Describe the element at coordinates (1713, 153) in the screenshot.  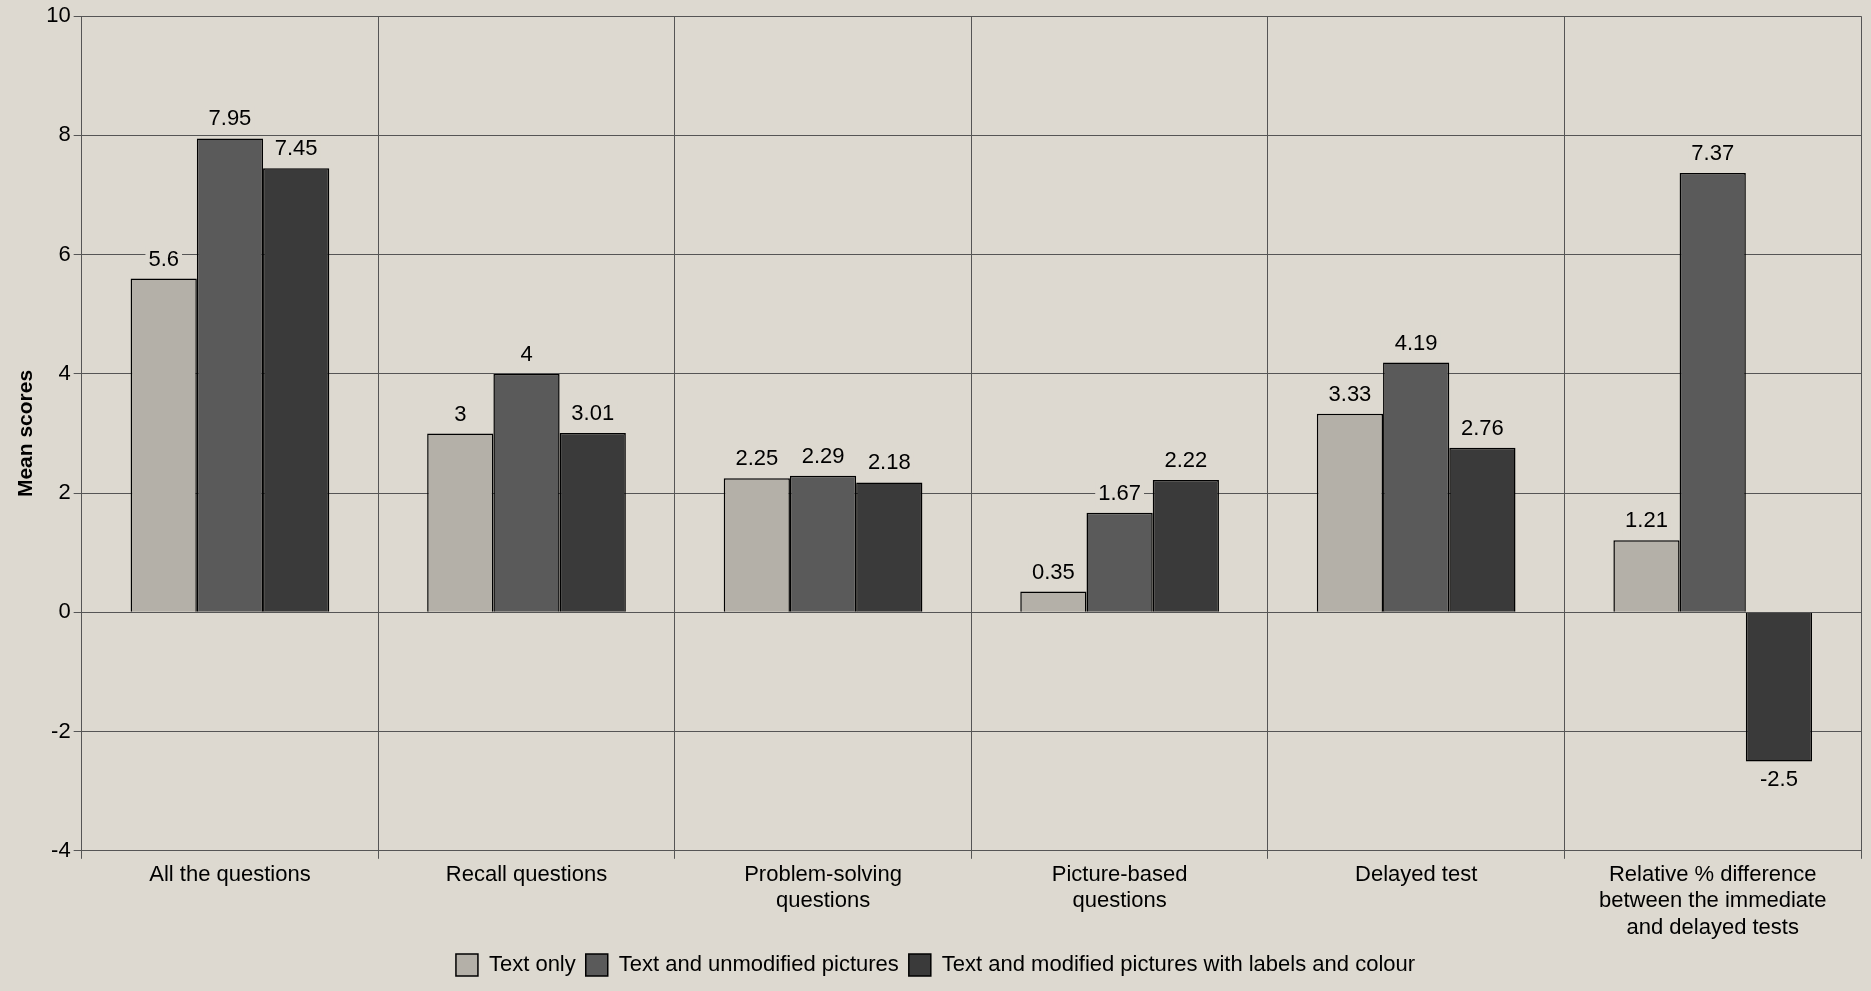
I see `data-label: 7.37` at that location.